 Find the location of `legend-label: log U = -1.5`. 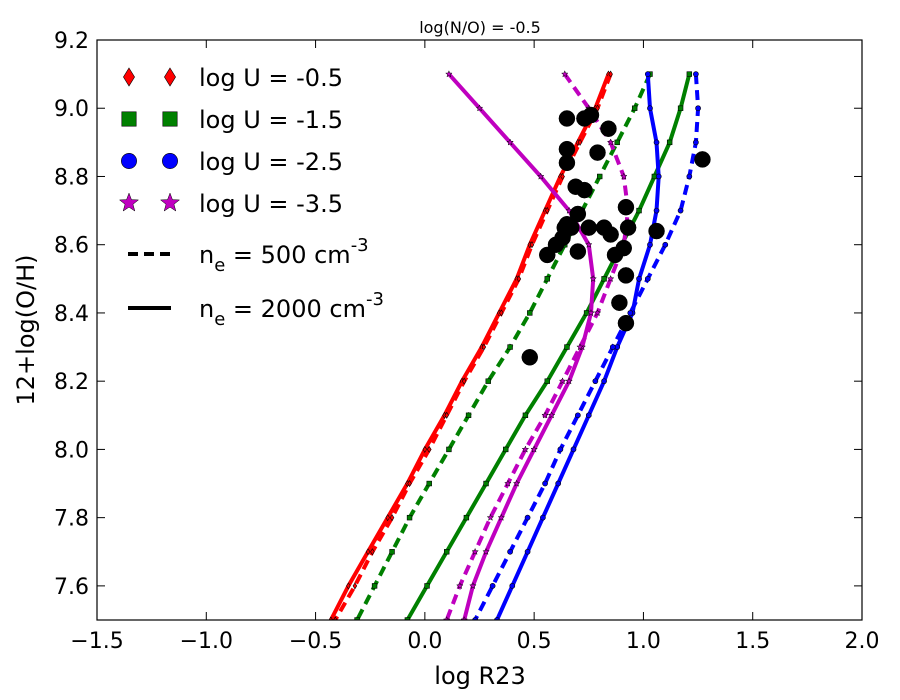

legend-label: log U = -1.5 is located at coordinates (271, 120).